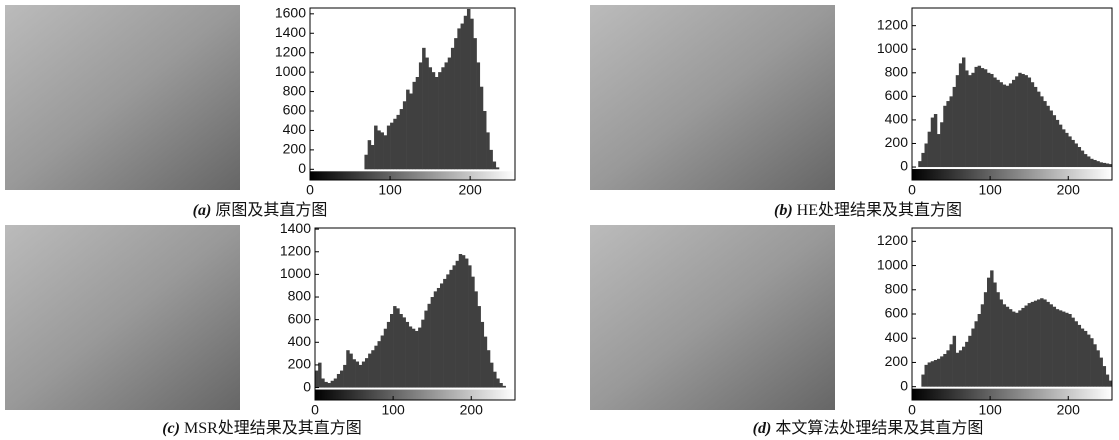  I want to click on plot-frame, so click(415, 314).